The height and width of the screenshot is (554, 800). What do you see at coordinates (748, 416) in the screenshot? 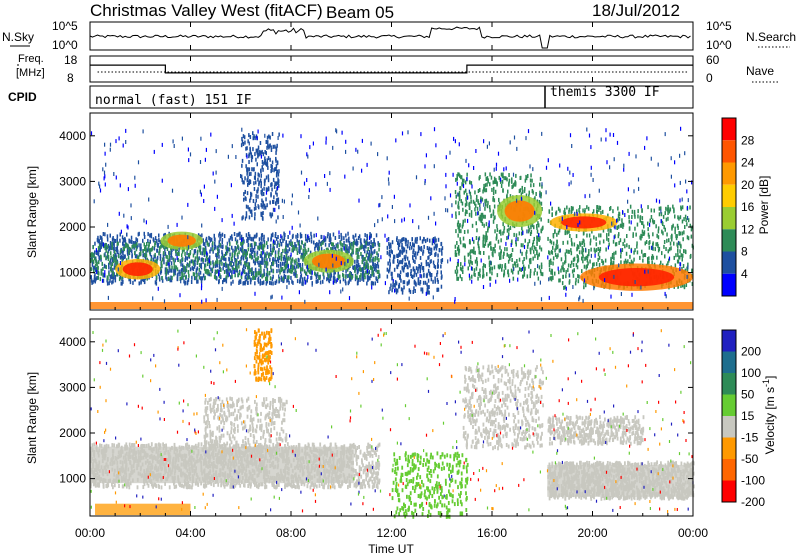
I see `colorbar-tick-label: 15` at bounding box center [748, 416].